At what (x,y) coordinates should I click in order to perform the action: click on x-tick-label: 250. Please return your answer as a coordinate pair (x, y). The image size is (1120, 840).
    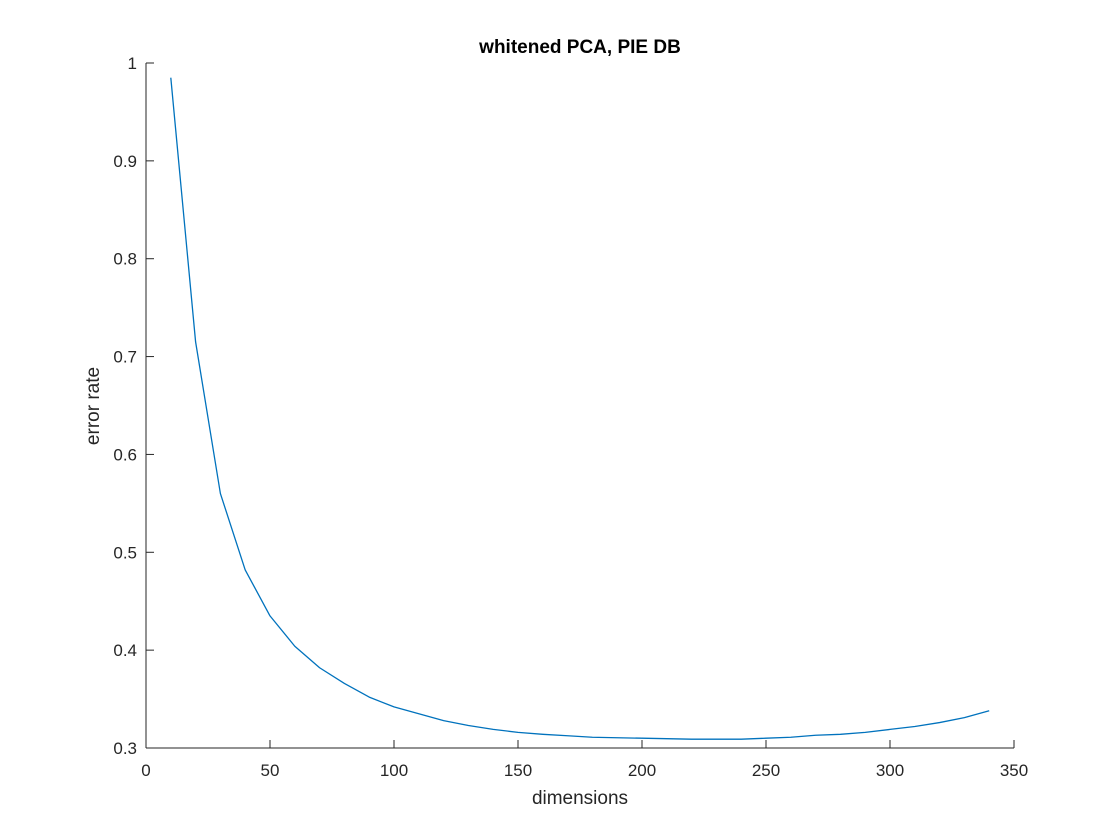
    Looking at the image, I should click on (766, 770).